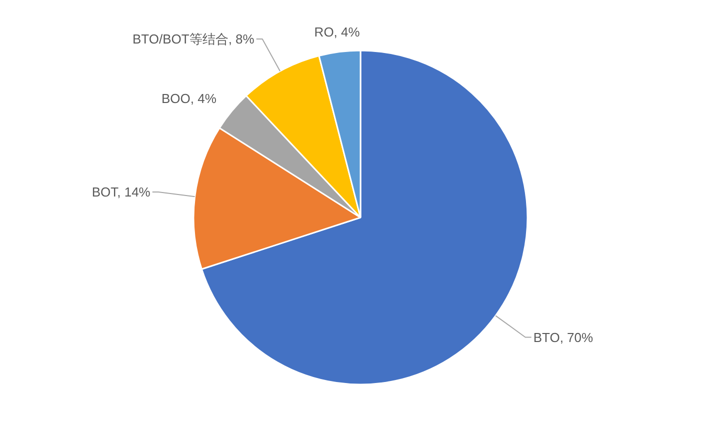 The height and width of the screenshot is (432, 720). I want to click on slice-label: BOO, 4%, so click(189, 98).